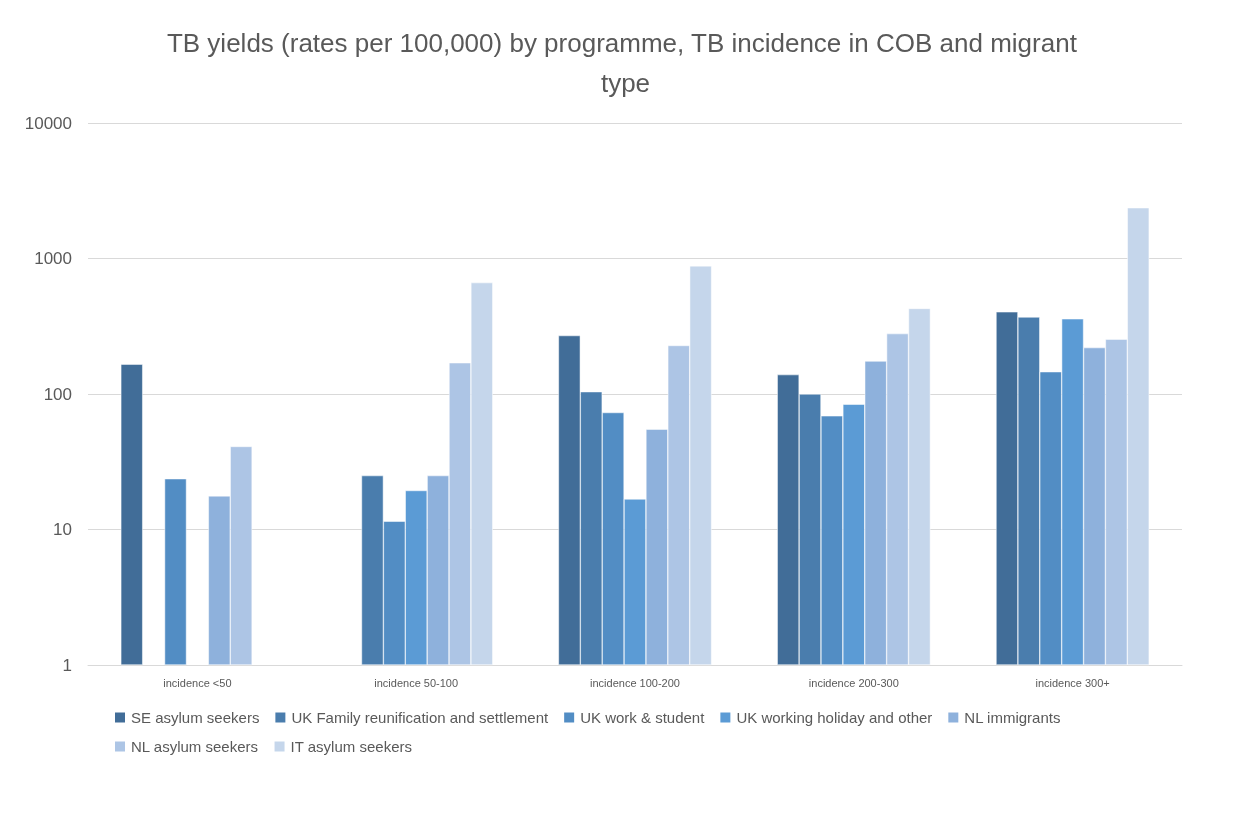 The width and height of the screenshot is (1251, 814). What do you see at coordinates (194, 746) in the screenshot?
I see `legend-label: NL asylum seekers` at bounding box center [194, 746].